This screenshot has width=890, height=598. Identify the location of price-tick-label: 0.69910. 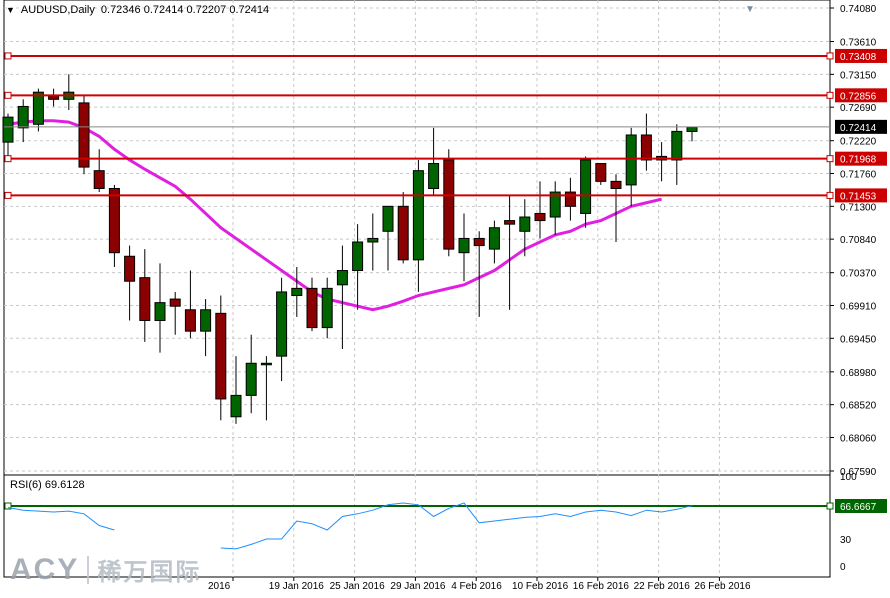
(858, 306).